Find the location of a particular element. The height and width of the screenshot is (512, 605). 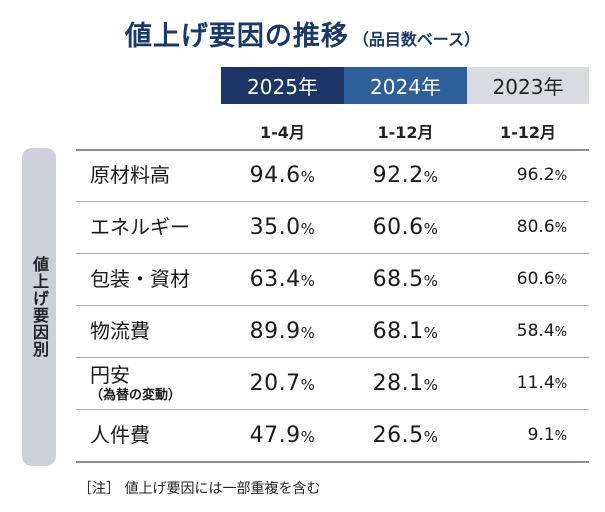

value-cell: 96.2% is located at coordinates (528, 175).